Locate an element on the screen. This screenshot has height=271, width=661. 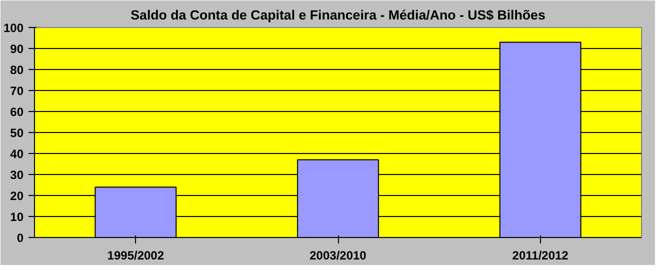
y-tick-label: 100 is located at coordinates (13, 28).